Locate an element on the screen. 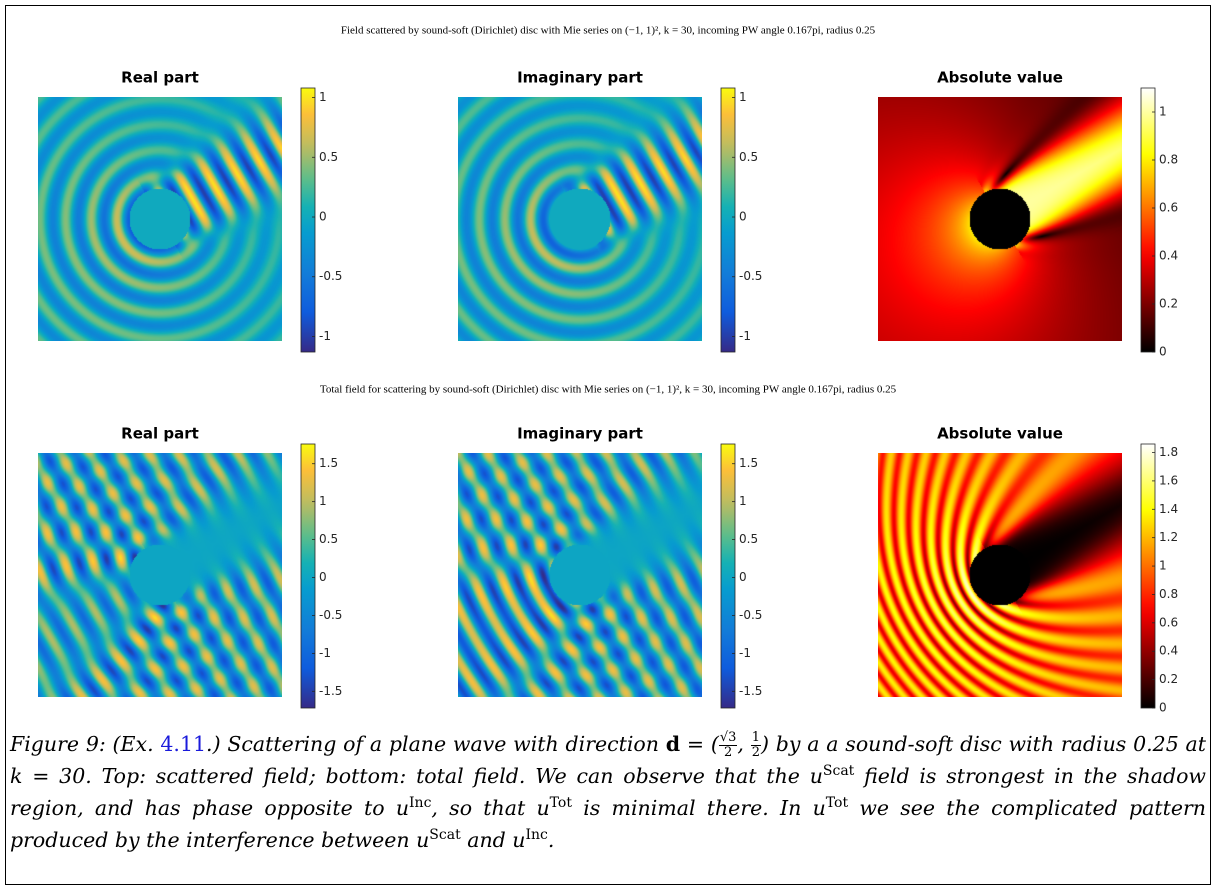 The image size is (1216, 890). caption-text: and is located at coordinates (486, 840).